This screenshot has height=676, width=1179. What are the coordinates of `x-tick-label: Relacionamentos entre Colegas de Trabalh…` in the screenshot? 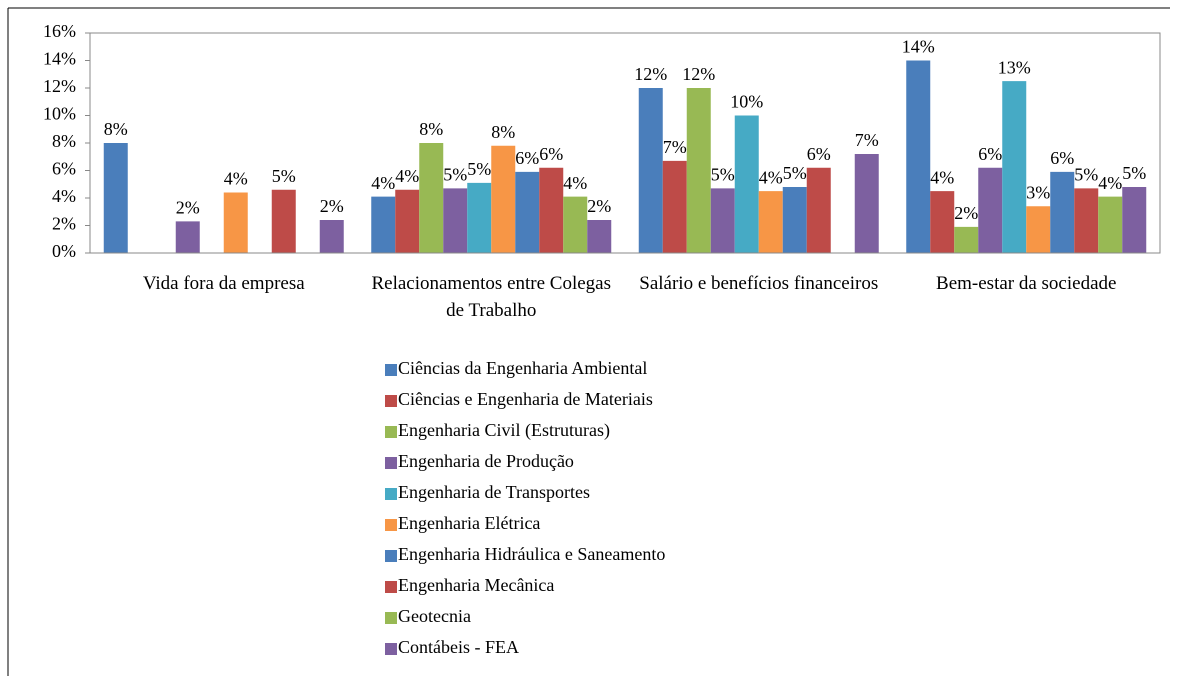 It's located at (491, 297).